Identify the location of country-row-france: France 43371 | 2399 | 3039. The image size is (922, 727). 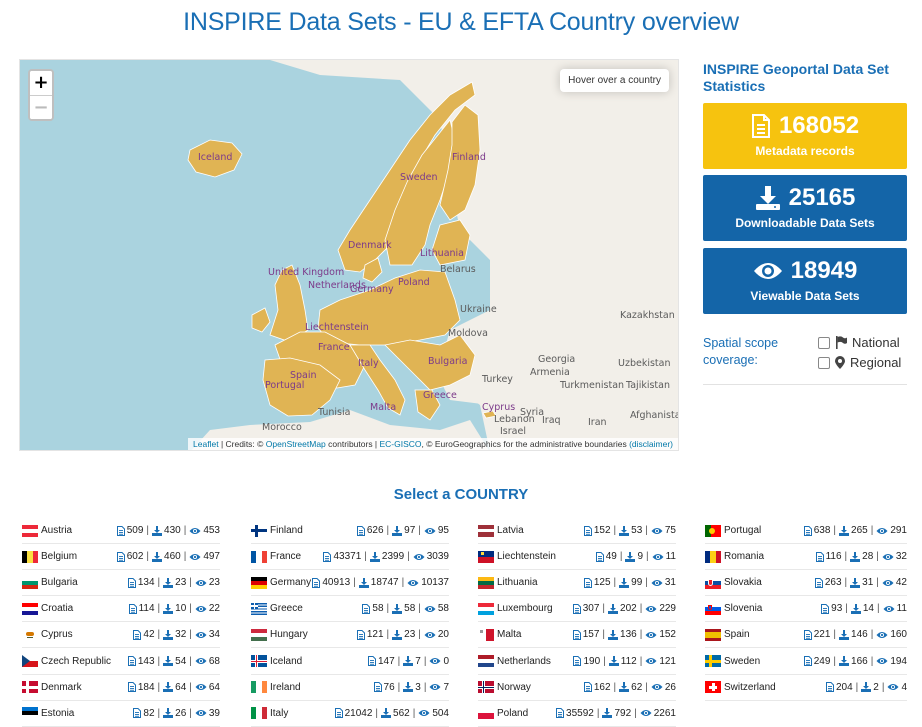
(350, 557).